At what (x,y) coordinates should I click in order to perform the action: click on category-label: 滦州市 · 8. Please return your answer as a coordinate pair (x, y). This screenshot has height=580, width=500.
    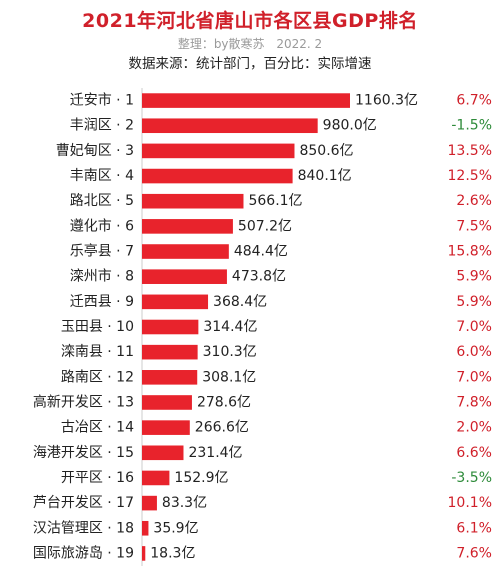
    Looking at the image, I should click on (102, 276).